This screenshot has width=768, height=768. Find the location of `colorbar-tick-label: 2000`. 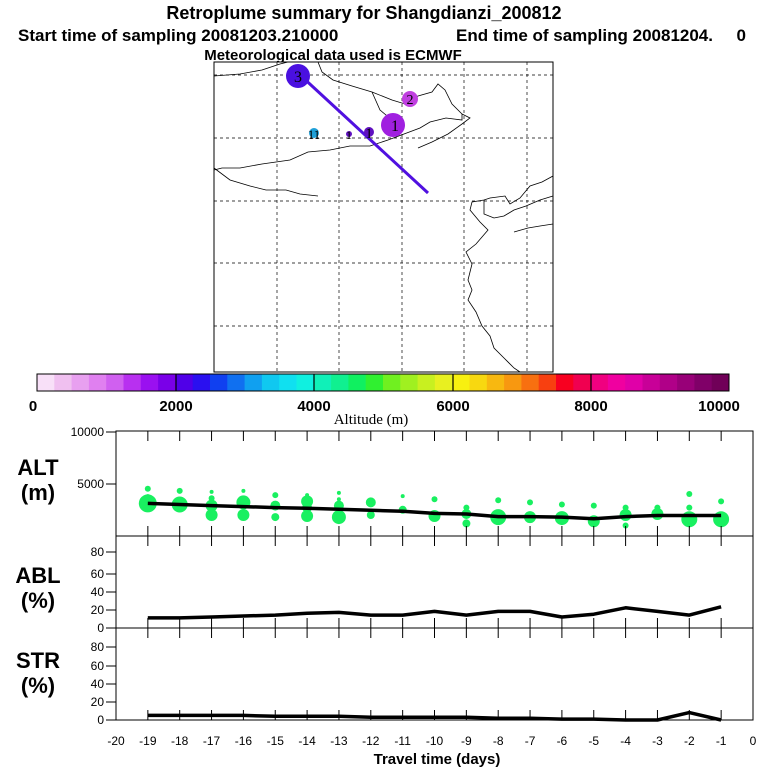

colorbar-tick-label: 2000 is located at coordinates (175, 406).